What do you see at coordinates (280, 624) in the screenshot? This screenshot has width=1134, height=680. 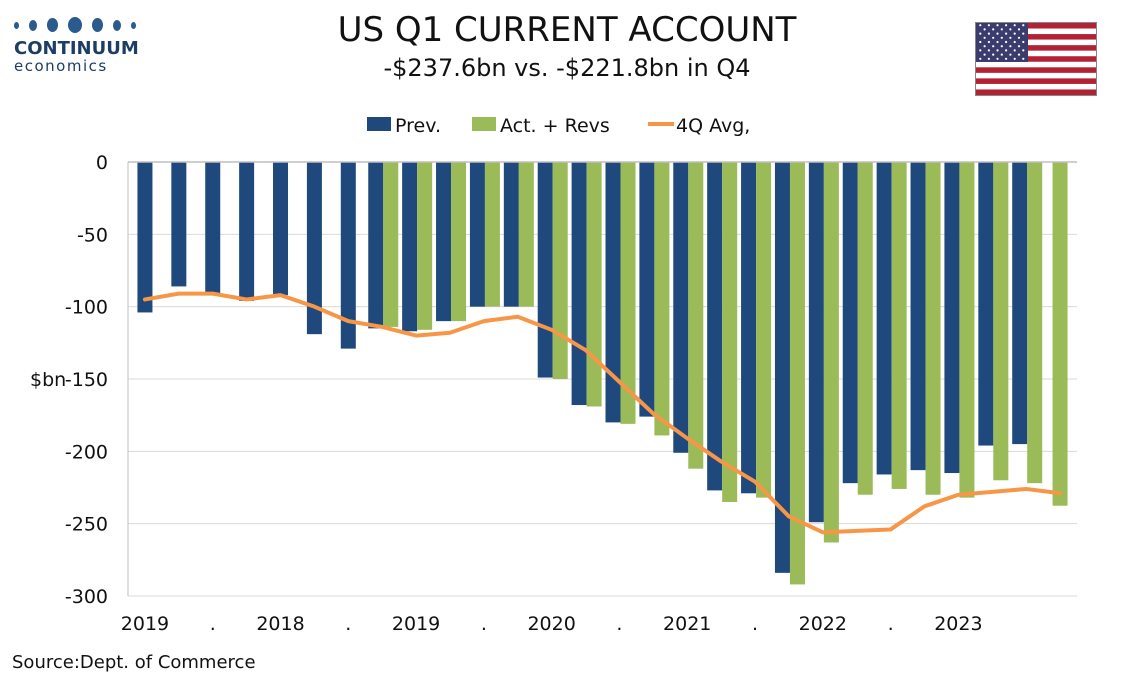 I see `x-tick-label: 2018` at bounding box center [280, 624].